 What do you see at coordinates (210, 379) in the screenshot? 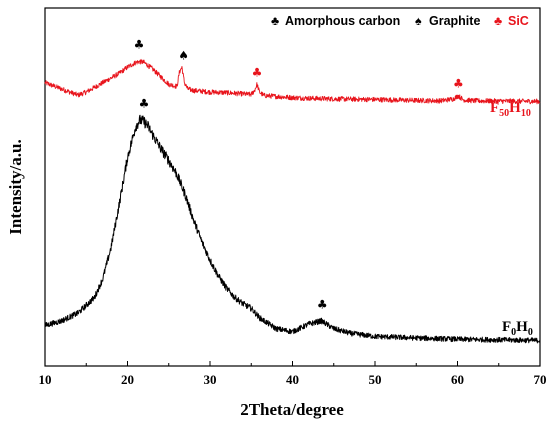
I see `x-tick-label: 30` at bounding box center [210, 379].